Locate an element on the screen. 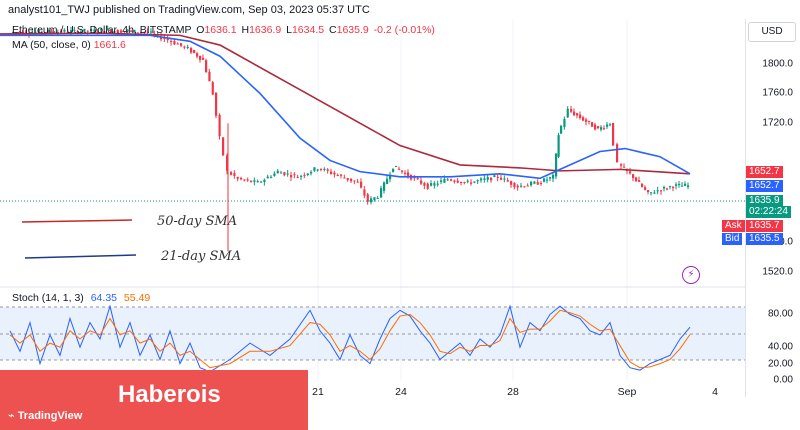 The width and height of the screenshot is (800, 430). stoch-label: Stoch (14, 1, 3) is located at coordinates (48, 298).